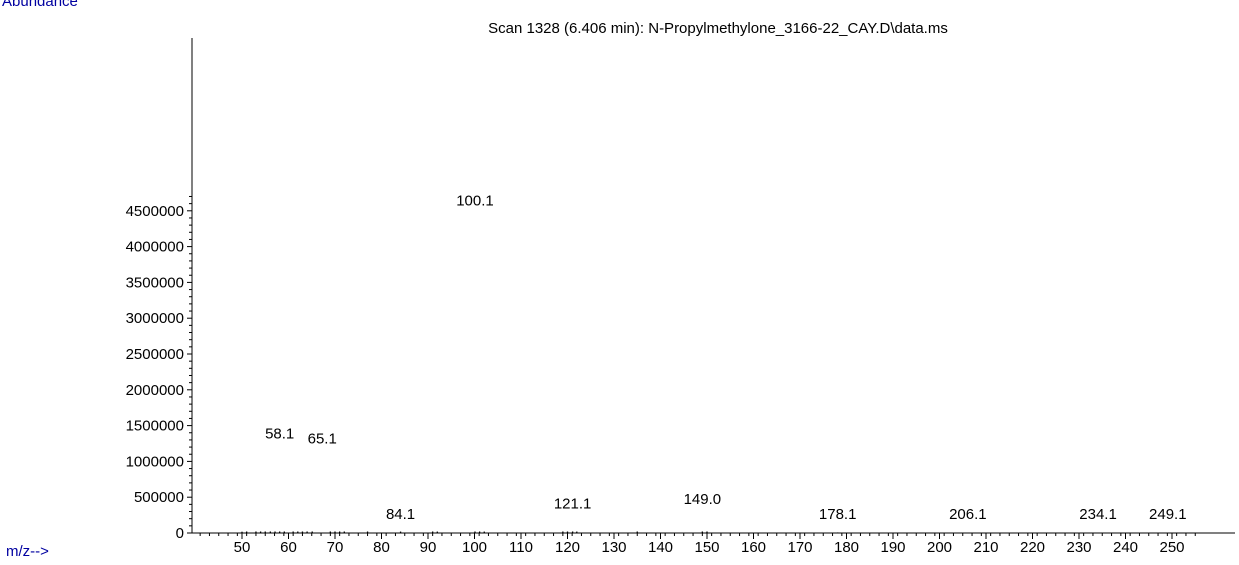  What do you see at coordinates (573, 504) in the screenshot?
I see `peak-label: 121.1` at bounding box center [573, 504].